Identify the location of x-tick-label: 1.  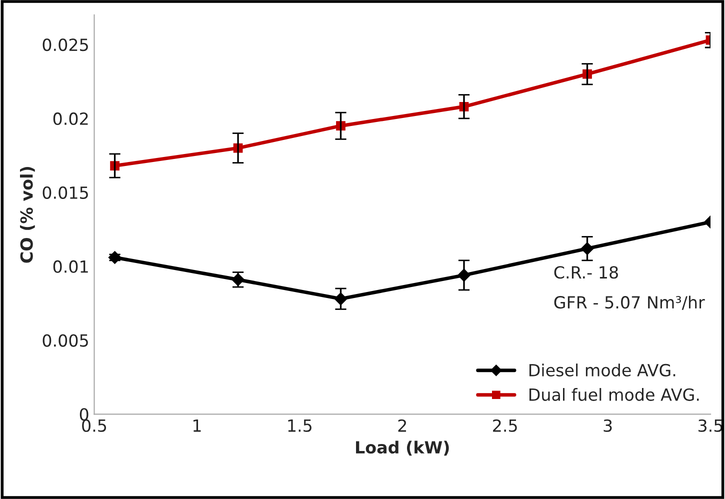
(197, 426).